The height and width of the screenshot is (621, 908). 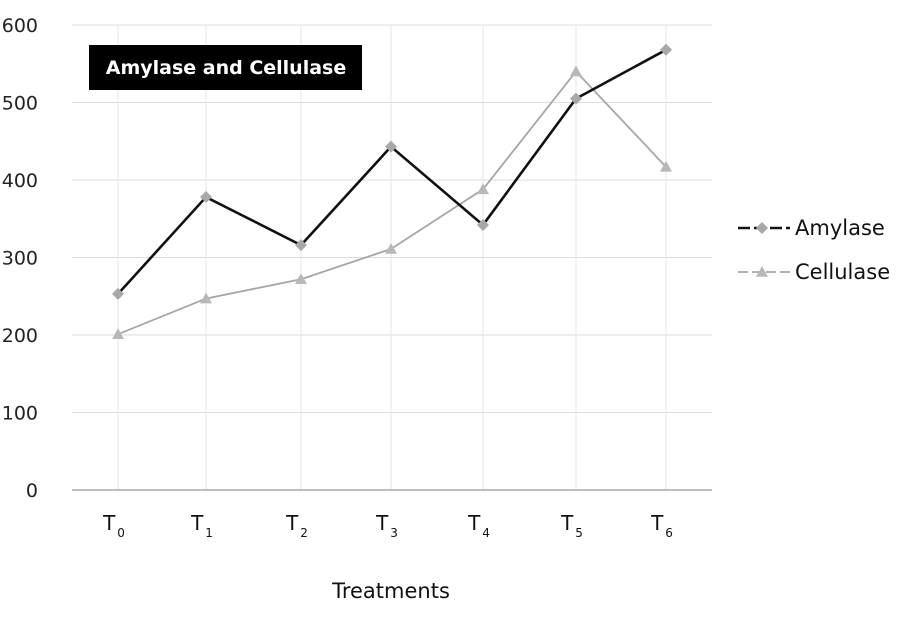 I want to click on chart-title-background, so click(x=225, y=67).